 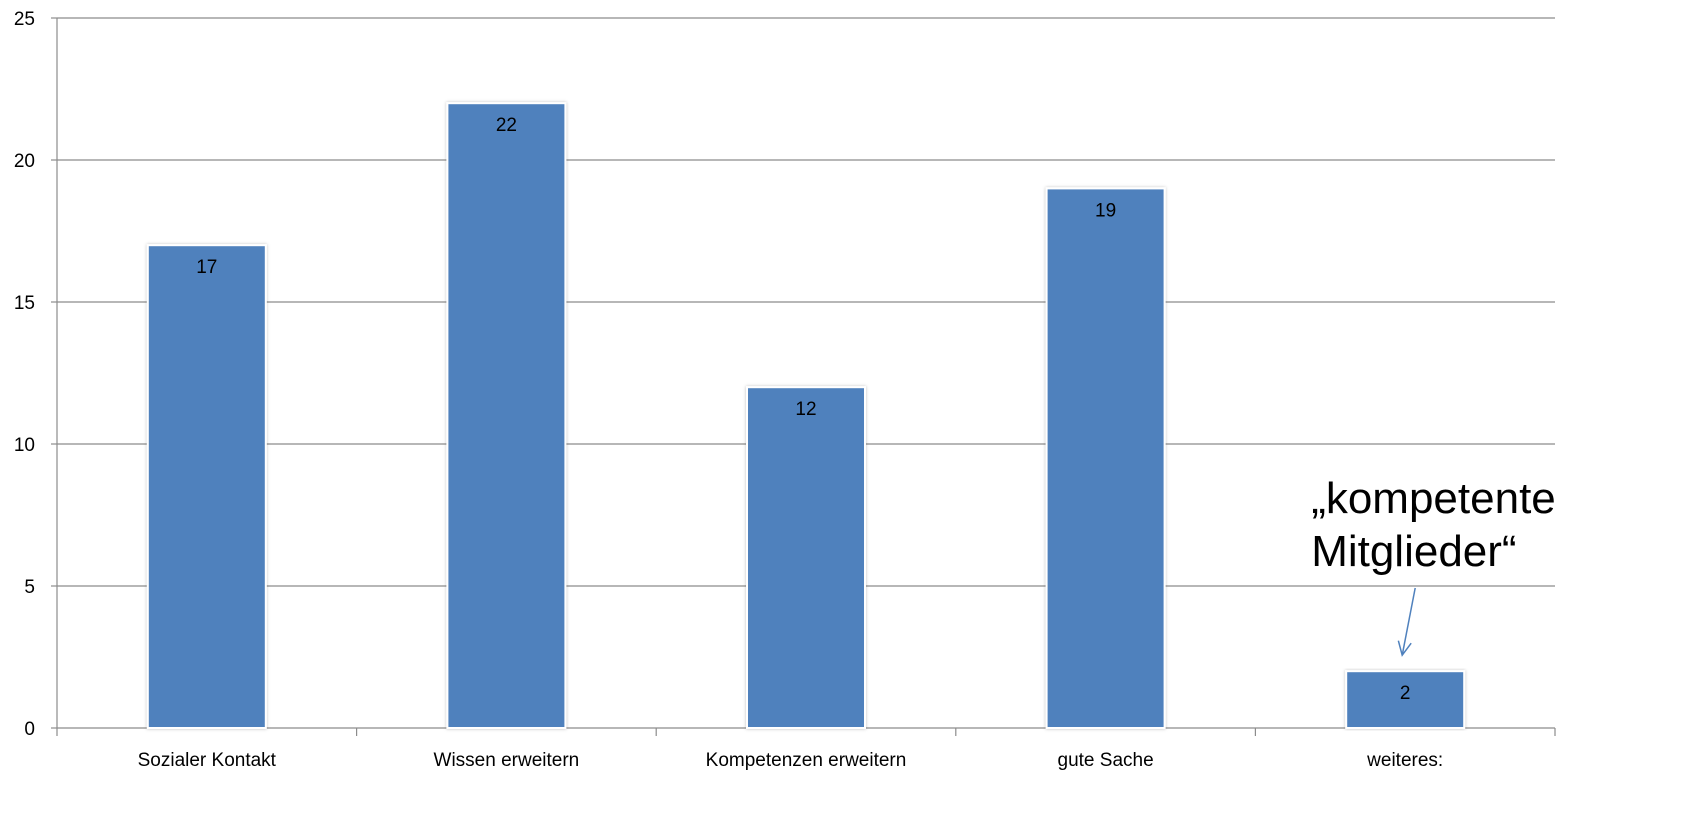 I want to click on data-label-3: 19, so click(x=1105, y=210).